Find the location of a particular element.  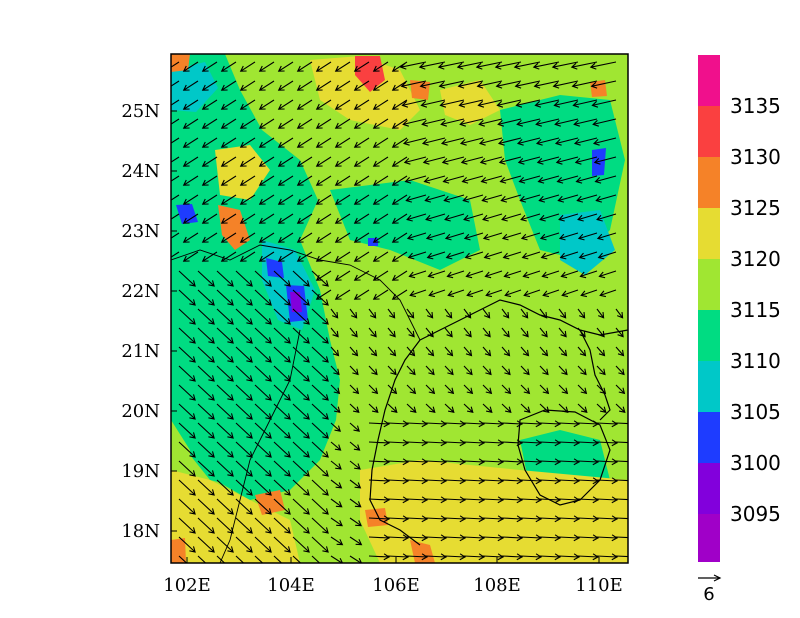

hainan-coast is located at coordinates (564, 457).